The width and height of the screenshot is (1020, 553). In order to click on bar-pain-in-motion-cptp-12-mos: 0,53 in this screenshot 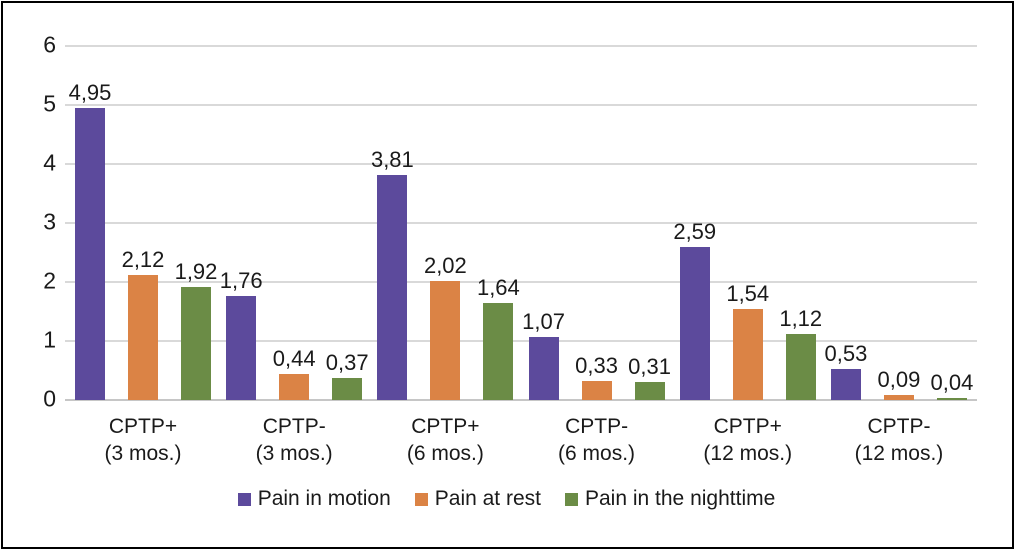, I will do `click(846, 370)`.